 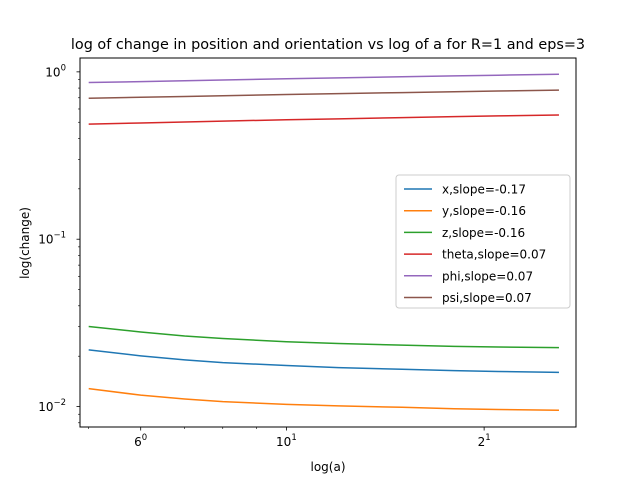 I want to click on x-axis: 60 101 21, so click(x=289, y=438).